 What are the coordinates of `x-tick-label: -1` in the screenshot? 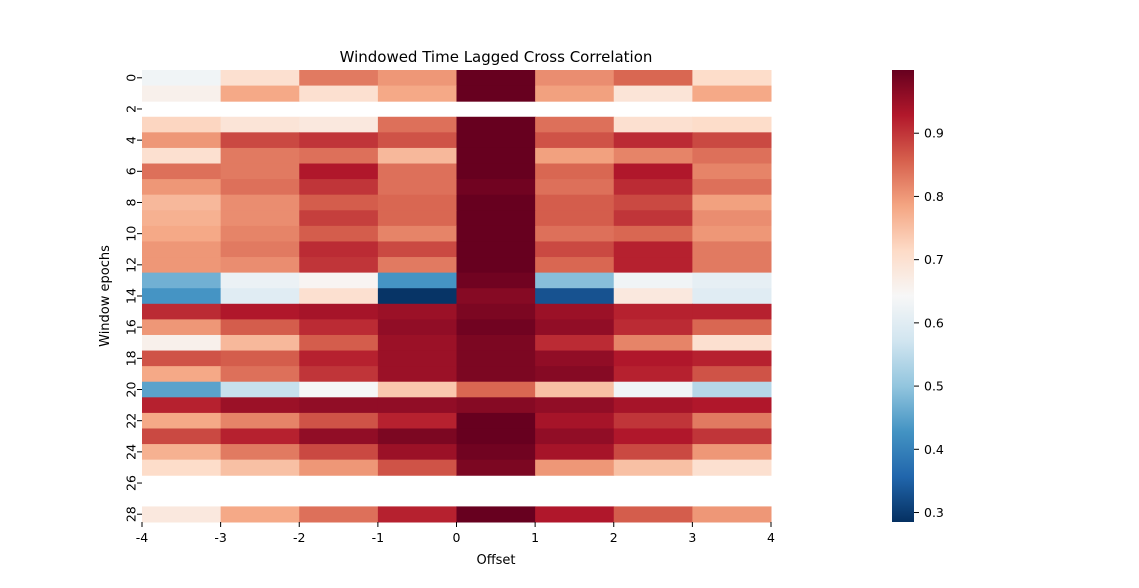 It's located at (378, 537).